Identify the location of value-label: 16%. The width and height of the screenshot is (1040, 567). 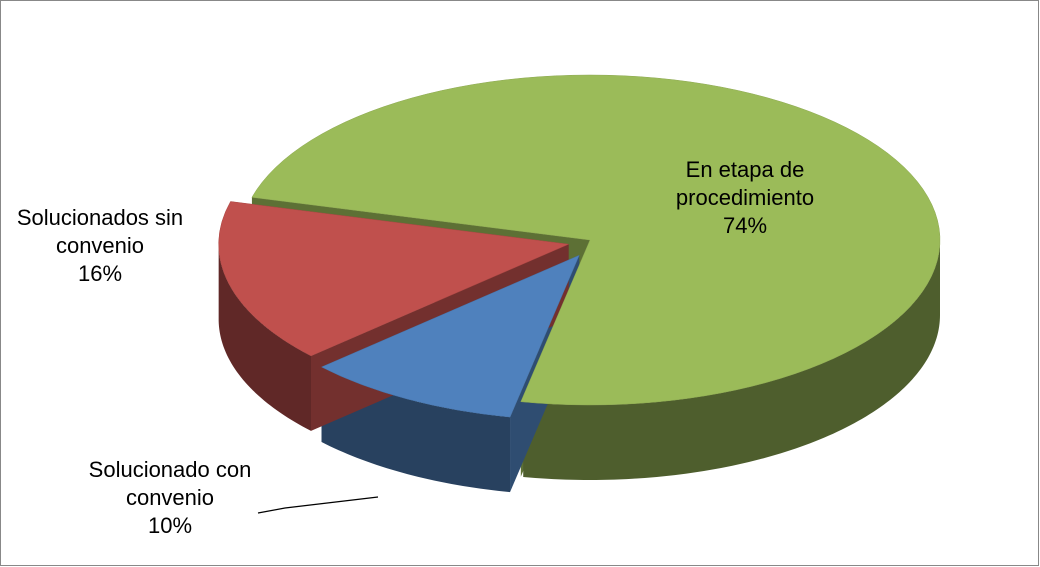
(100, 273).